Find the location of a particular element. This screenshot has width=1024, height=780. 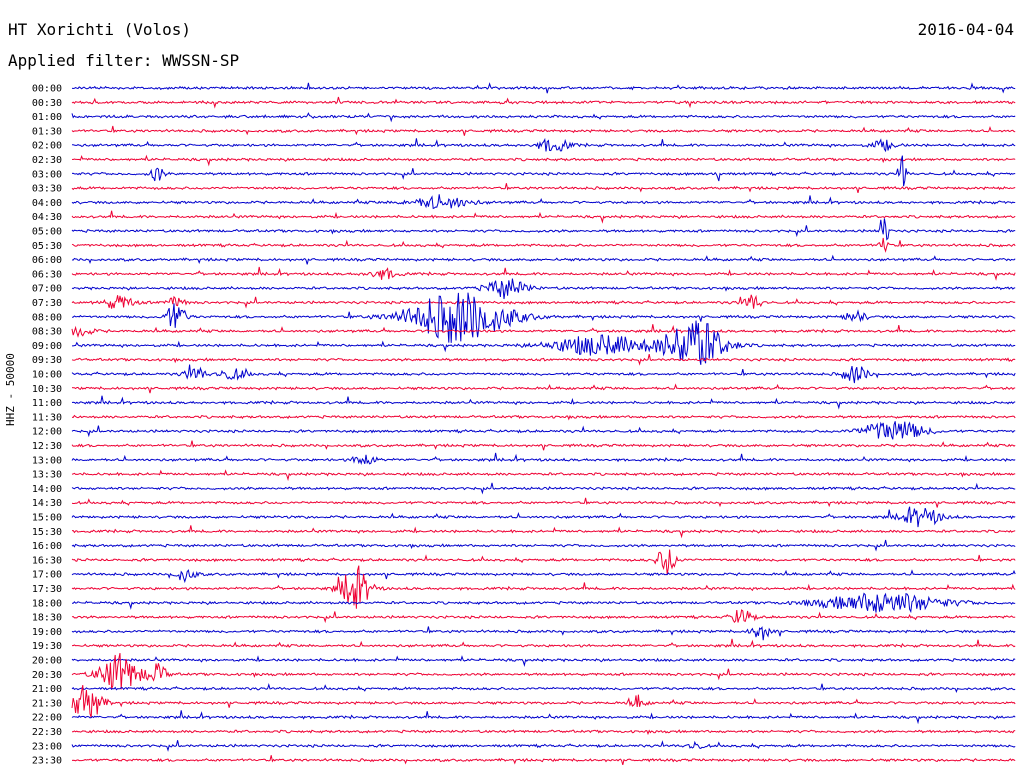

row-tick-label: 21:30 is located at coordinates (47, 703).